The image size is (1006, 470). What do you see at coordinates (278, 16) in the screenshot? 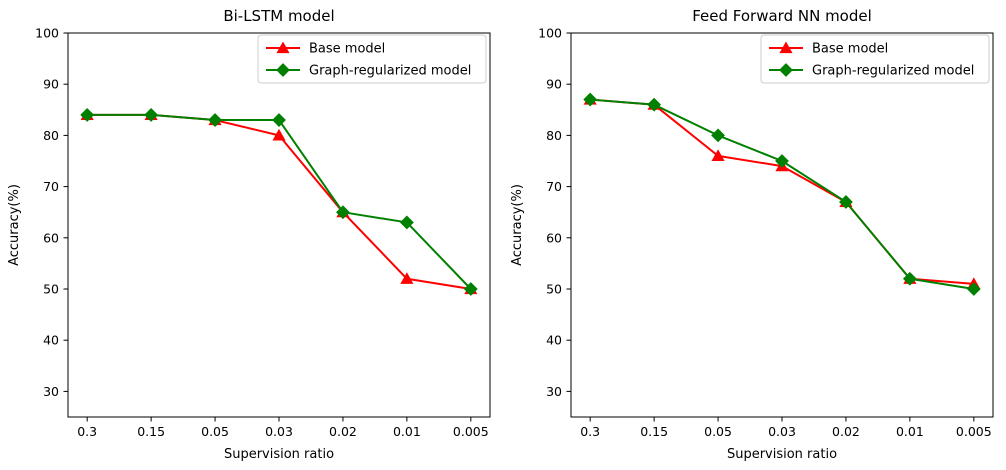
I see `chart-title: Bi-LSTM model` at bounding box center [278, 16].